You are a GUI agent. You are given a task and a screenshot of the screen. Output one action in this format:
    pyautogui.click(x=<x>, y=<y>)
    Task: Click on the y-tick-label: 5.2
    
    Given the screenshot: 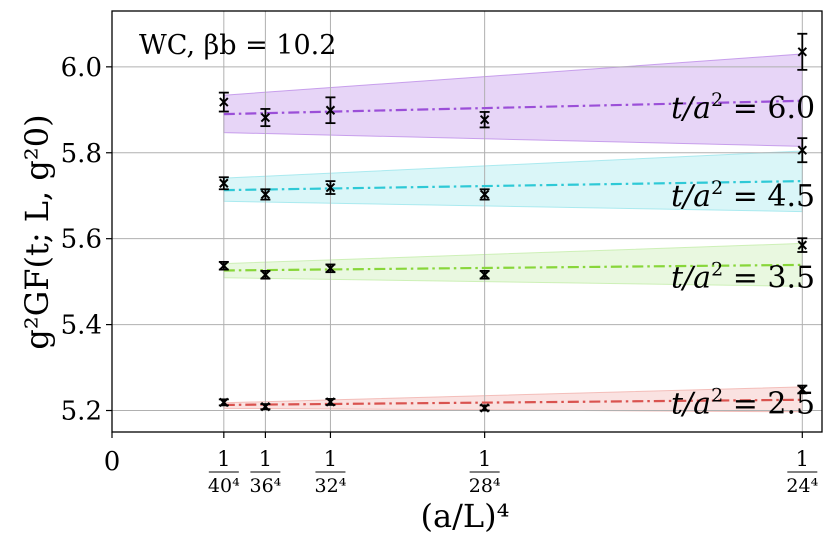 What is the action you would take?
    pyautogui.click(x=81, y=412)
    